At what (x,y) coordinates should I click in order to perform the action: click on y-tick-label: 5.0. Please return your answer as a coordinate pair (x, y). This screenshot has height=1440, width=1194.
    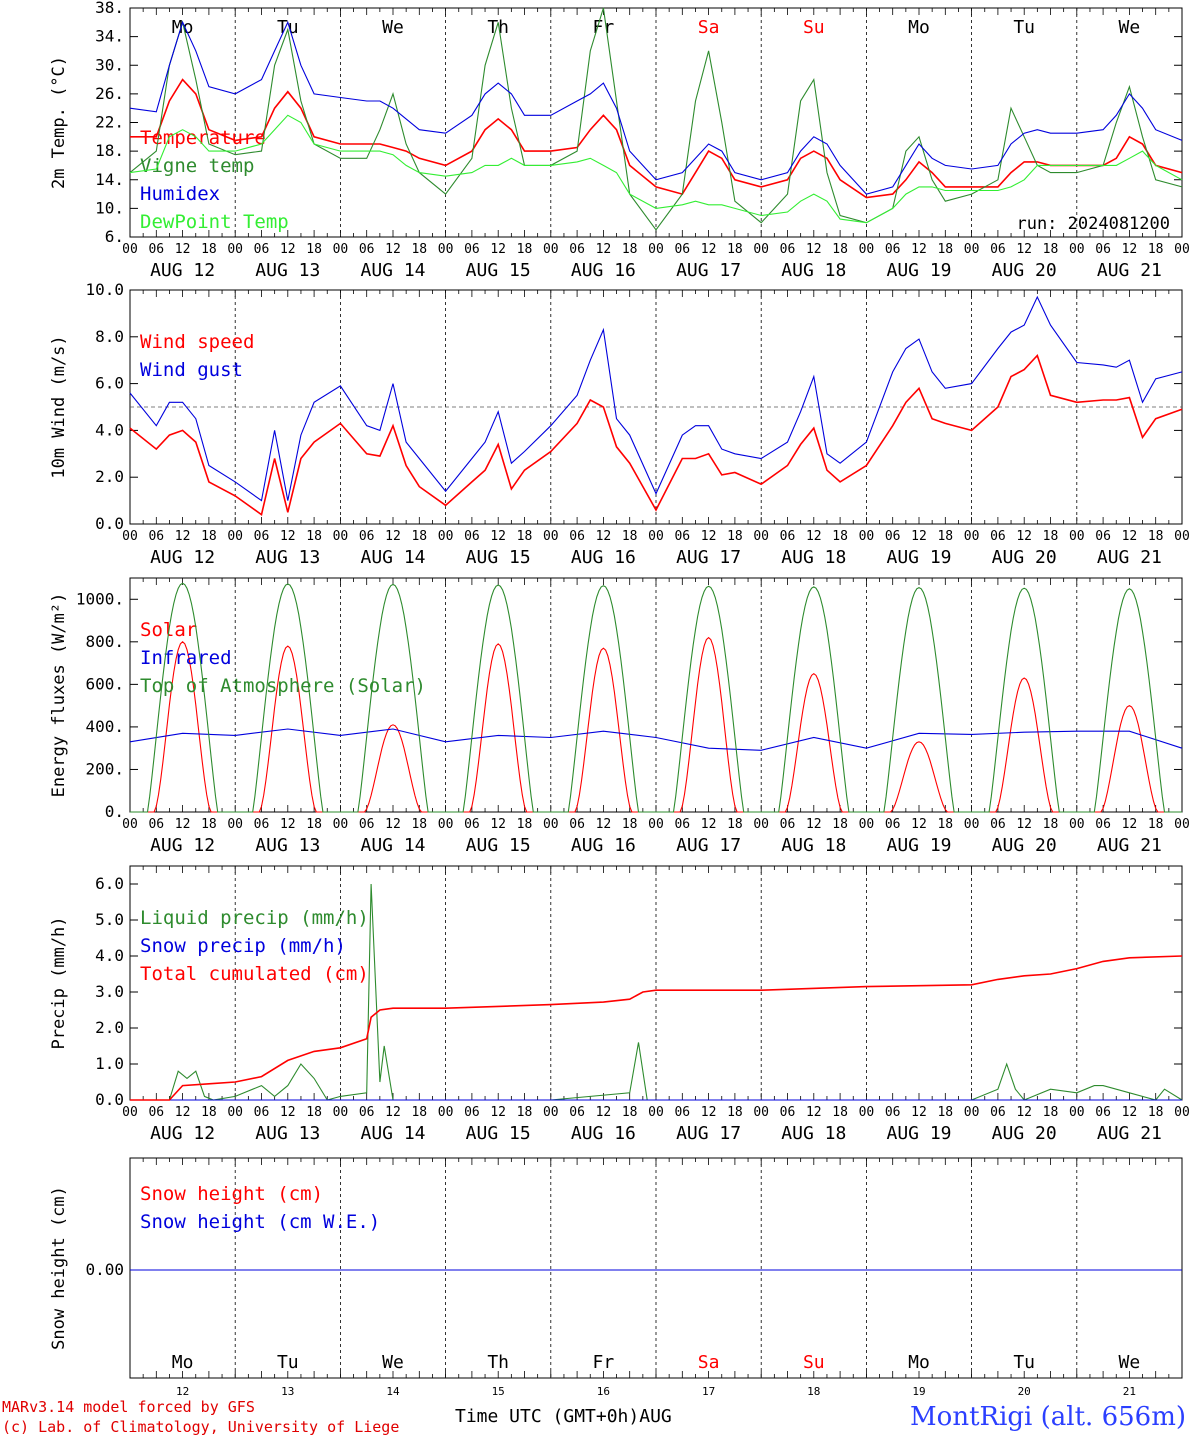
    Looking at the image, I should click on (109, 919).